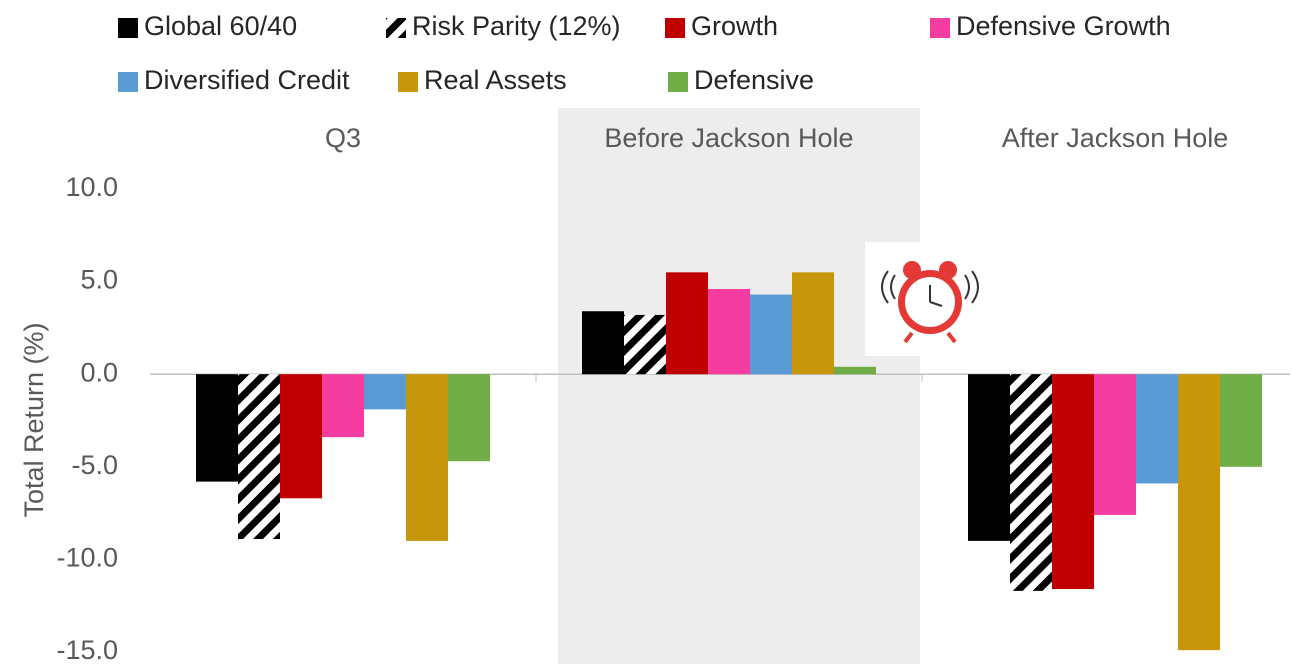  What do you see at coordinates (930, 299) in the screenshot?
I see `alarm-clock-icon` at bounding box center [930, 299].